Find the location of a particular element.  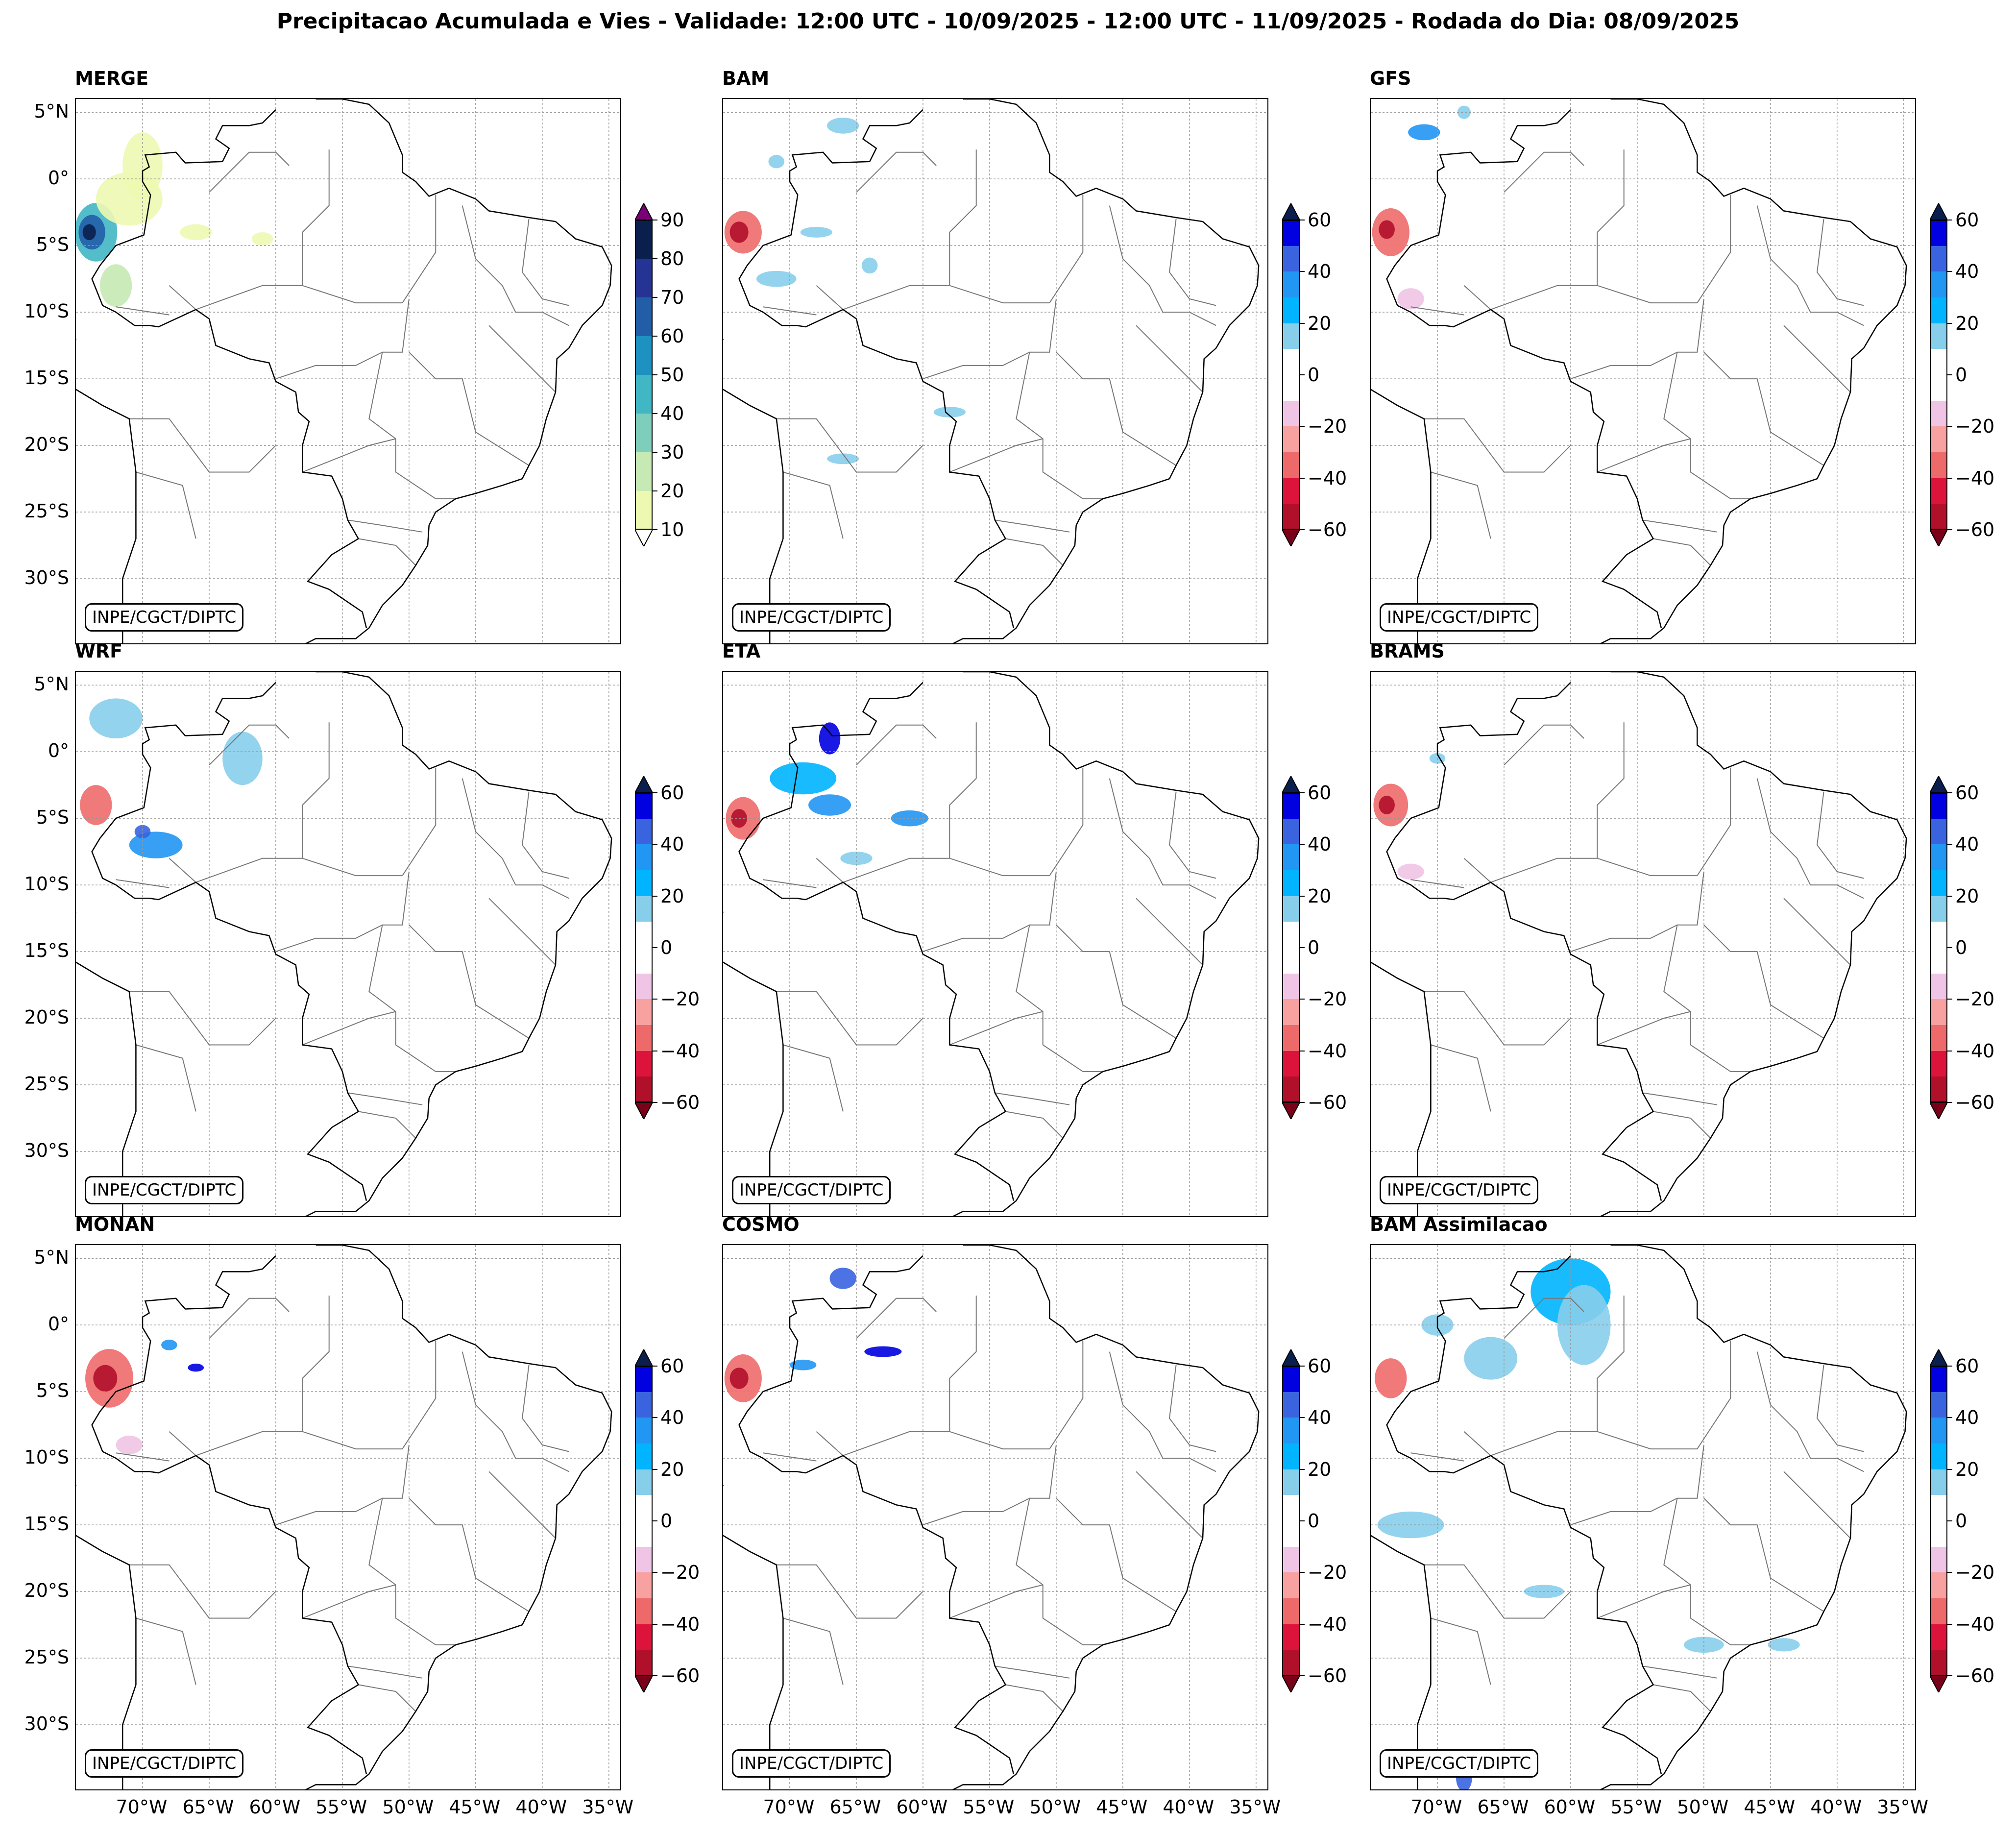

colorbar-tick-label: −20 is located at coordinates (680, 1573).